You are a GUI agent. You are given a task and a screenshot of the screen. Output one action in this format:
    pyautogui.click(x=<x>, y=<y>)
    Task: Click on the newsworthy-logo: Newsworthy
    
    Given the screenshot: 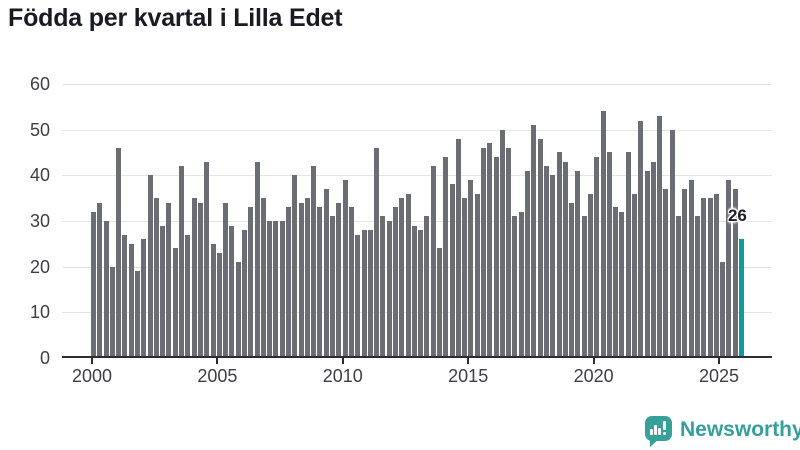 What is the action you would take?
    pyautogui.click(x=722, y=431)
    